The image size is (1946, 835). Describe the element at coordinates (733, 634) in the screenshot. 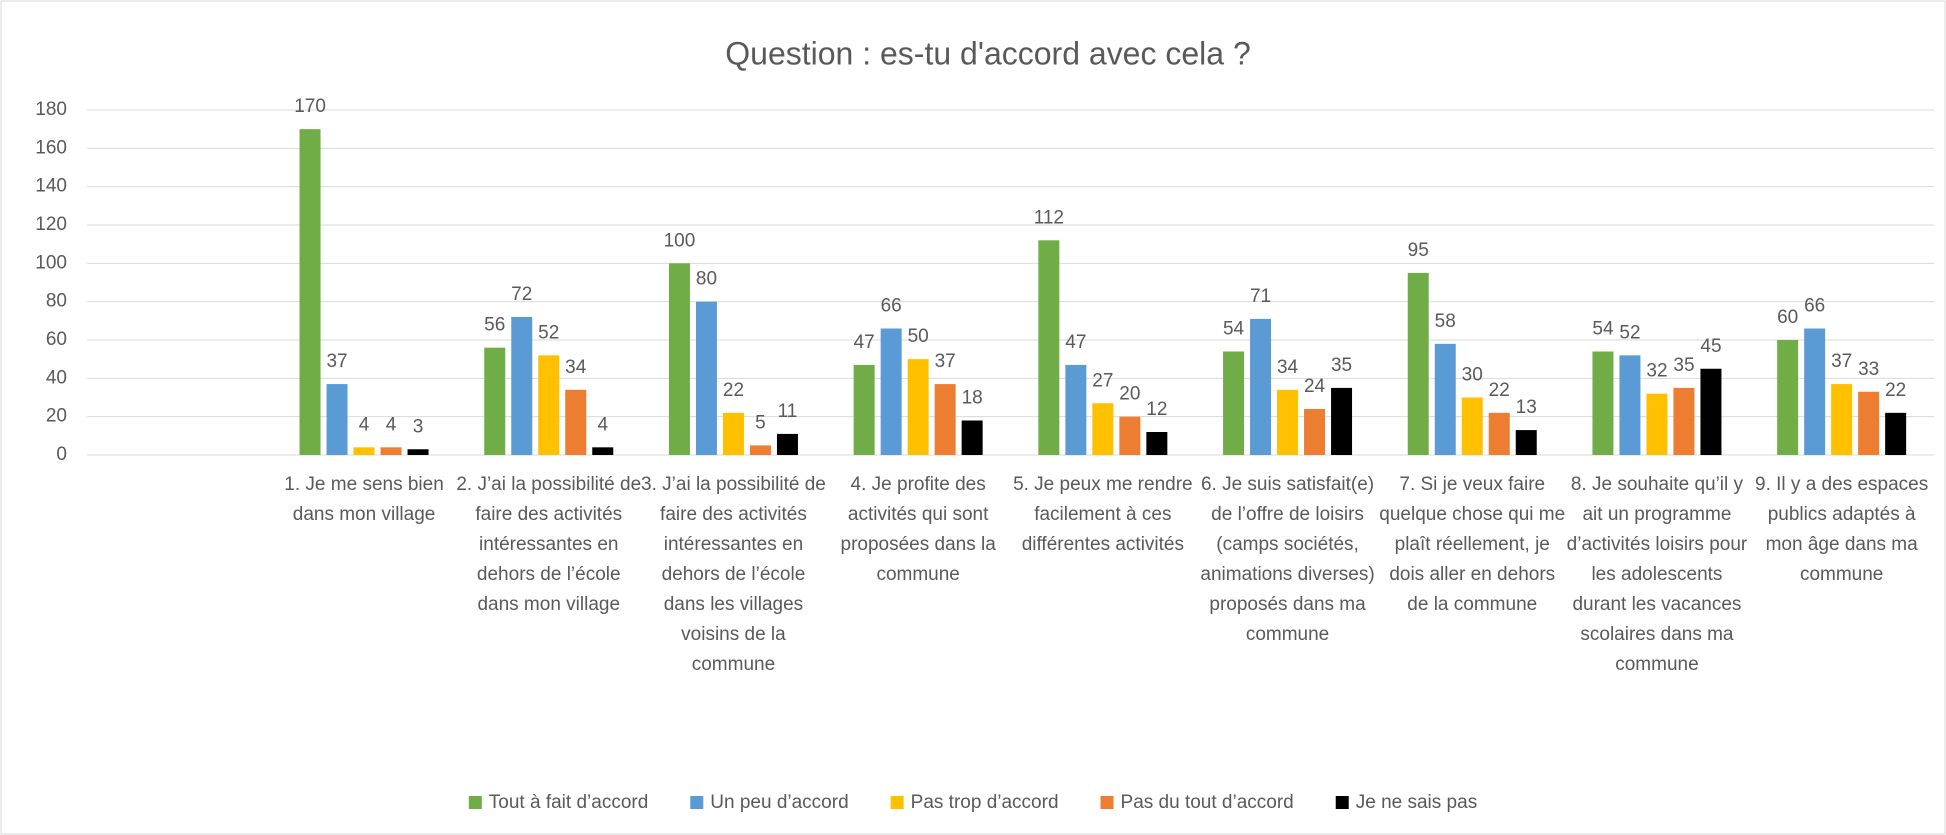

I see `label-line: voisins de la` at that location.